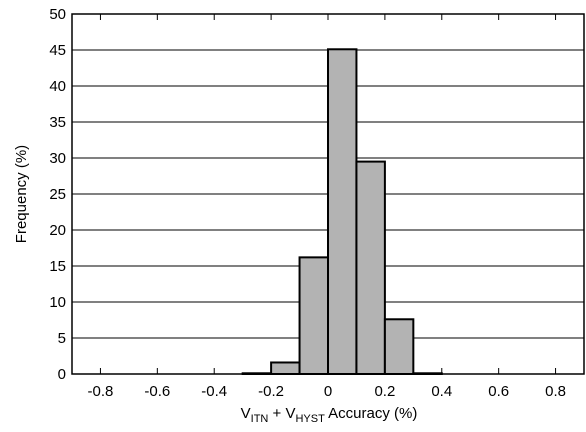 This screenshot has width=586, height=432. Describe the element at coordinates (384, 391) in the screenshot. I see `x-tick-label: 0.2` at that location.